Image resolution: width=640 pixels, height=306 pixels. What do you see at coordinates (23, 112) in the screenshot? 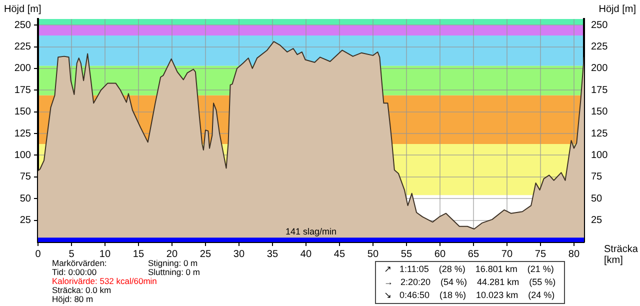
I see `y-tick-label: 150` at bounding box center [23, 112].